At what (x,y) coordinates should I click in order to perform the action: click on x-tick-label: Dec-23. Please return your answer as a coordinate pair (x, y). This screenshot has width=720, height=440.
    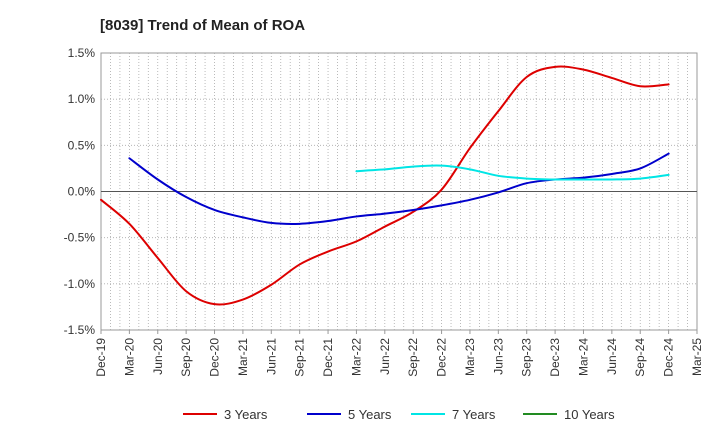
    Looking at the image, I should click on (555, 357).